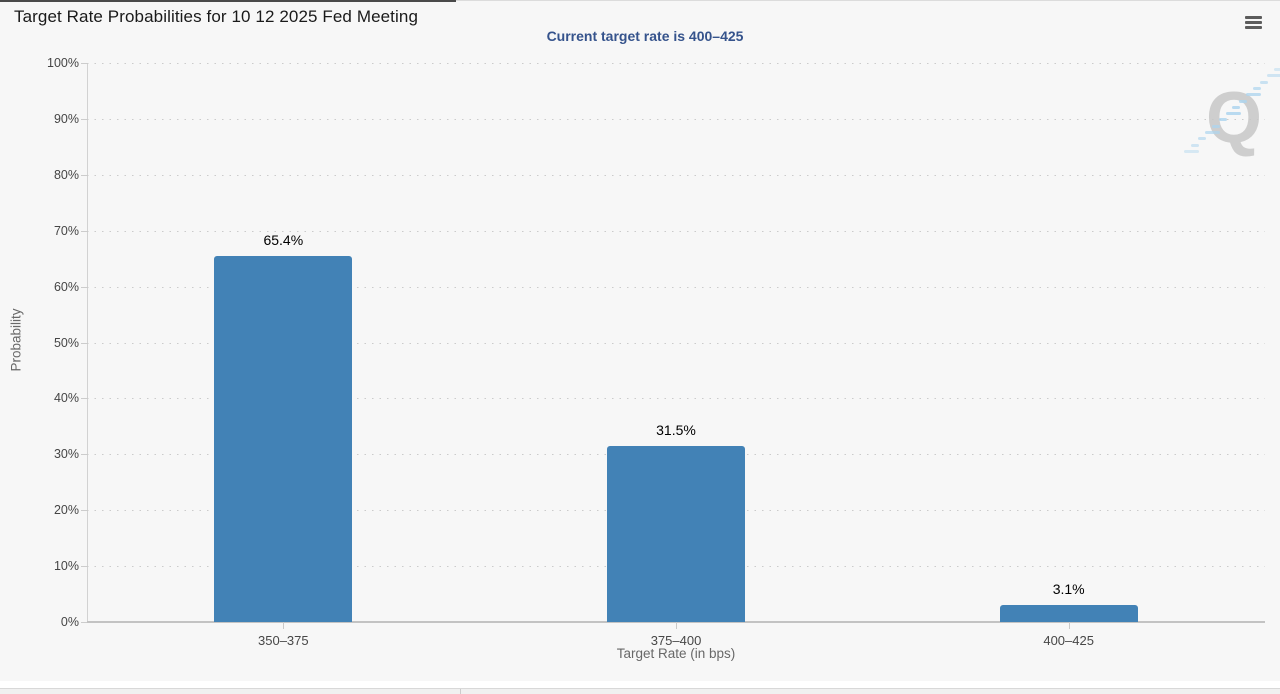 The height and width of the screenshot is (694, 1280). Describe the element at coordinates (640, 684) in the screenshot. I see `footer-gap` at that location.